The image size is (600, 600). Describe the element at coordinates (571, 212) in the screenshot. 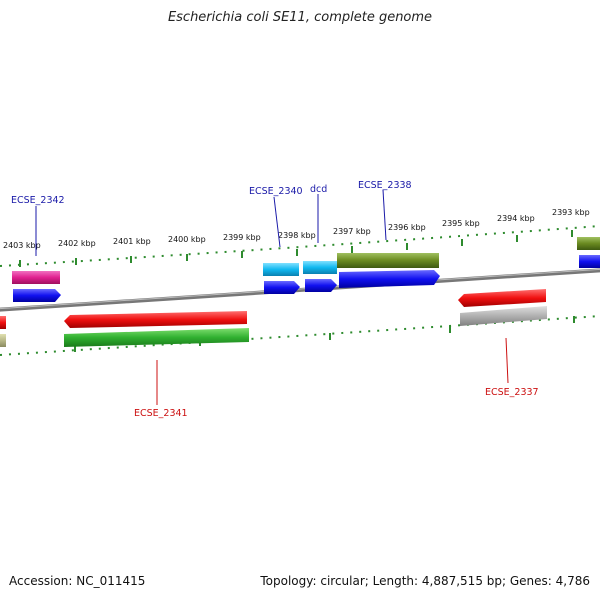

I see `tick-label: 2393 kbp` at that location.